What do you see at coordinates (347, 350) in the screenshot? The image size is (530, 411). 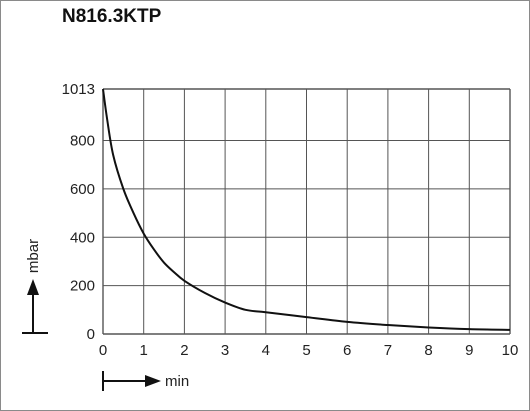 I see `x-tick-label: 6` at bounding box center [347, 350].